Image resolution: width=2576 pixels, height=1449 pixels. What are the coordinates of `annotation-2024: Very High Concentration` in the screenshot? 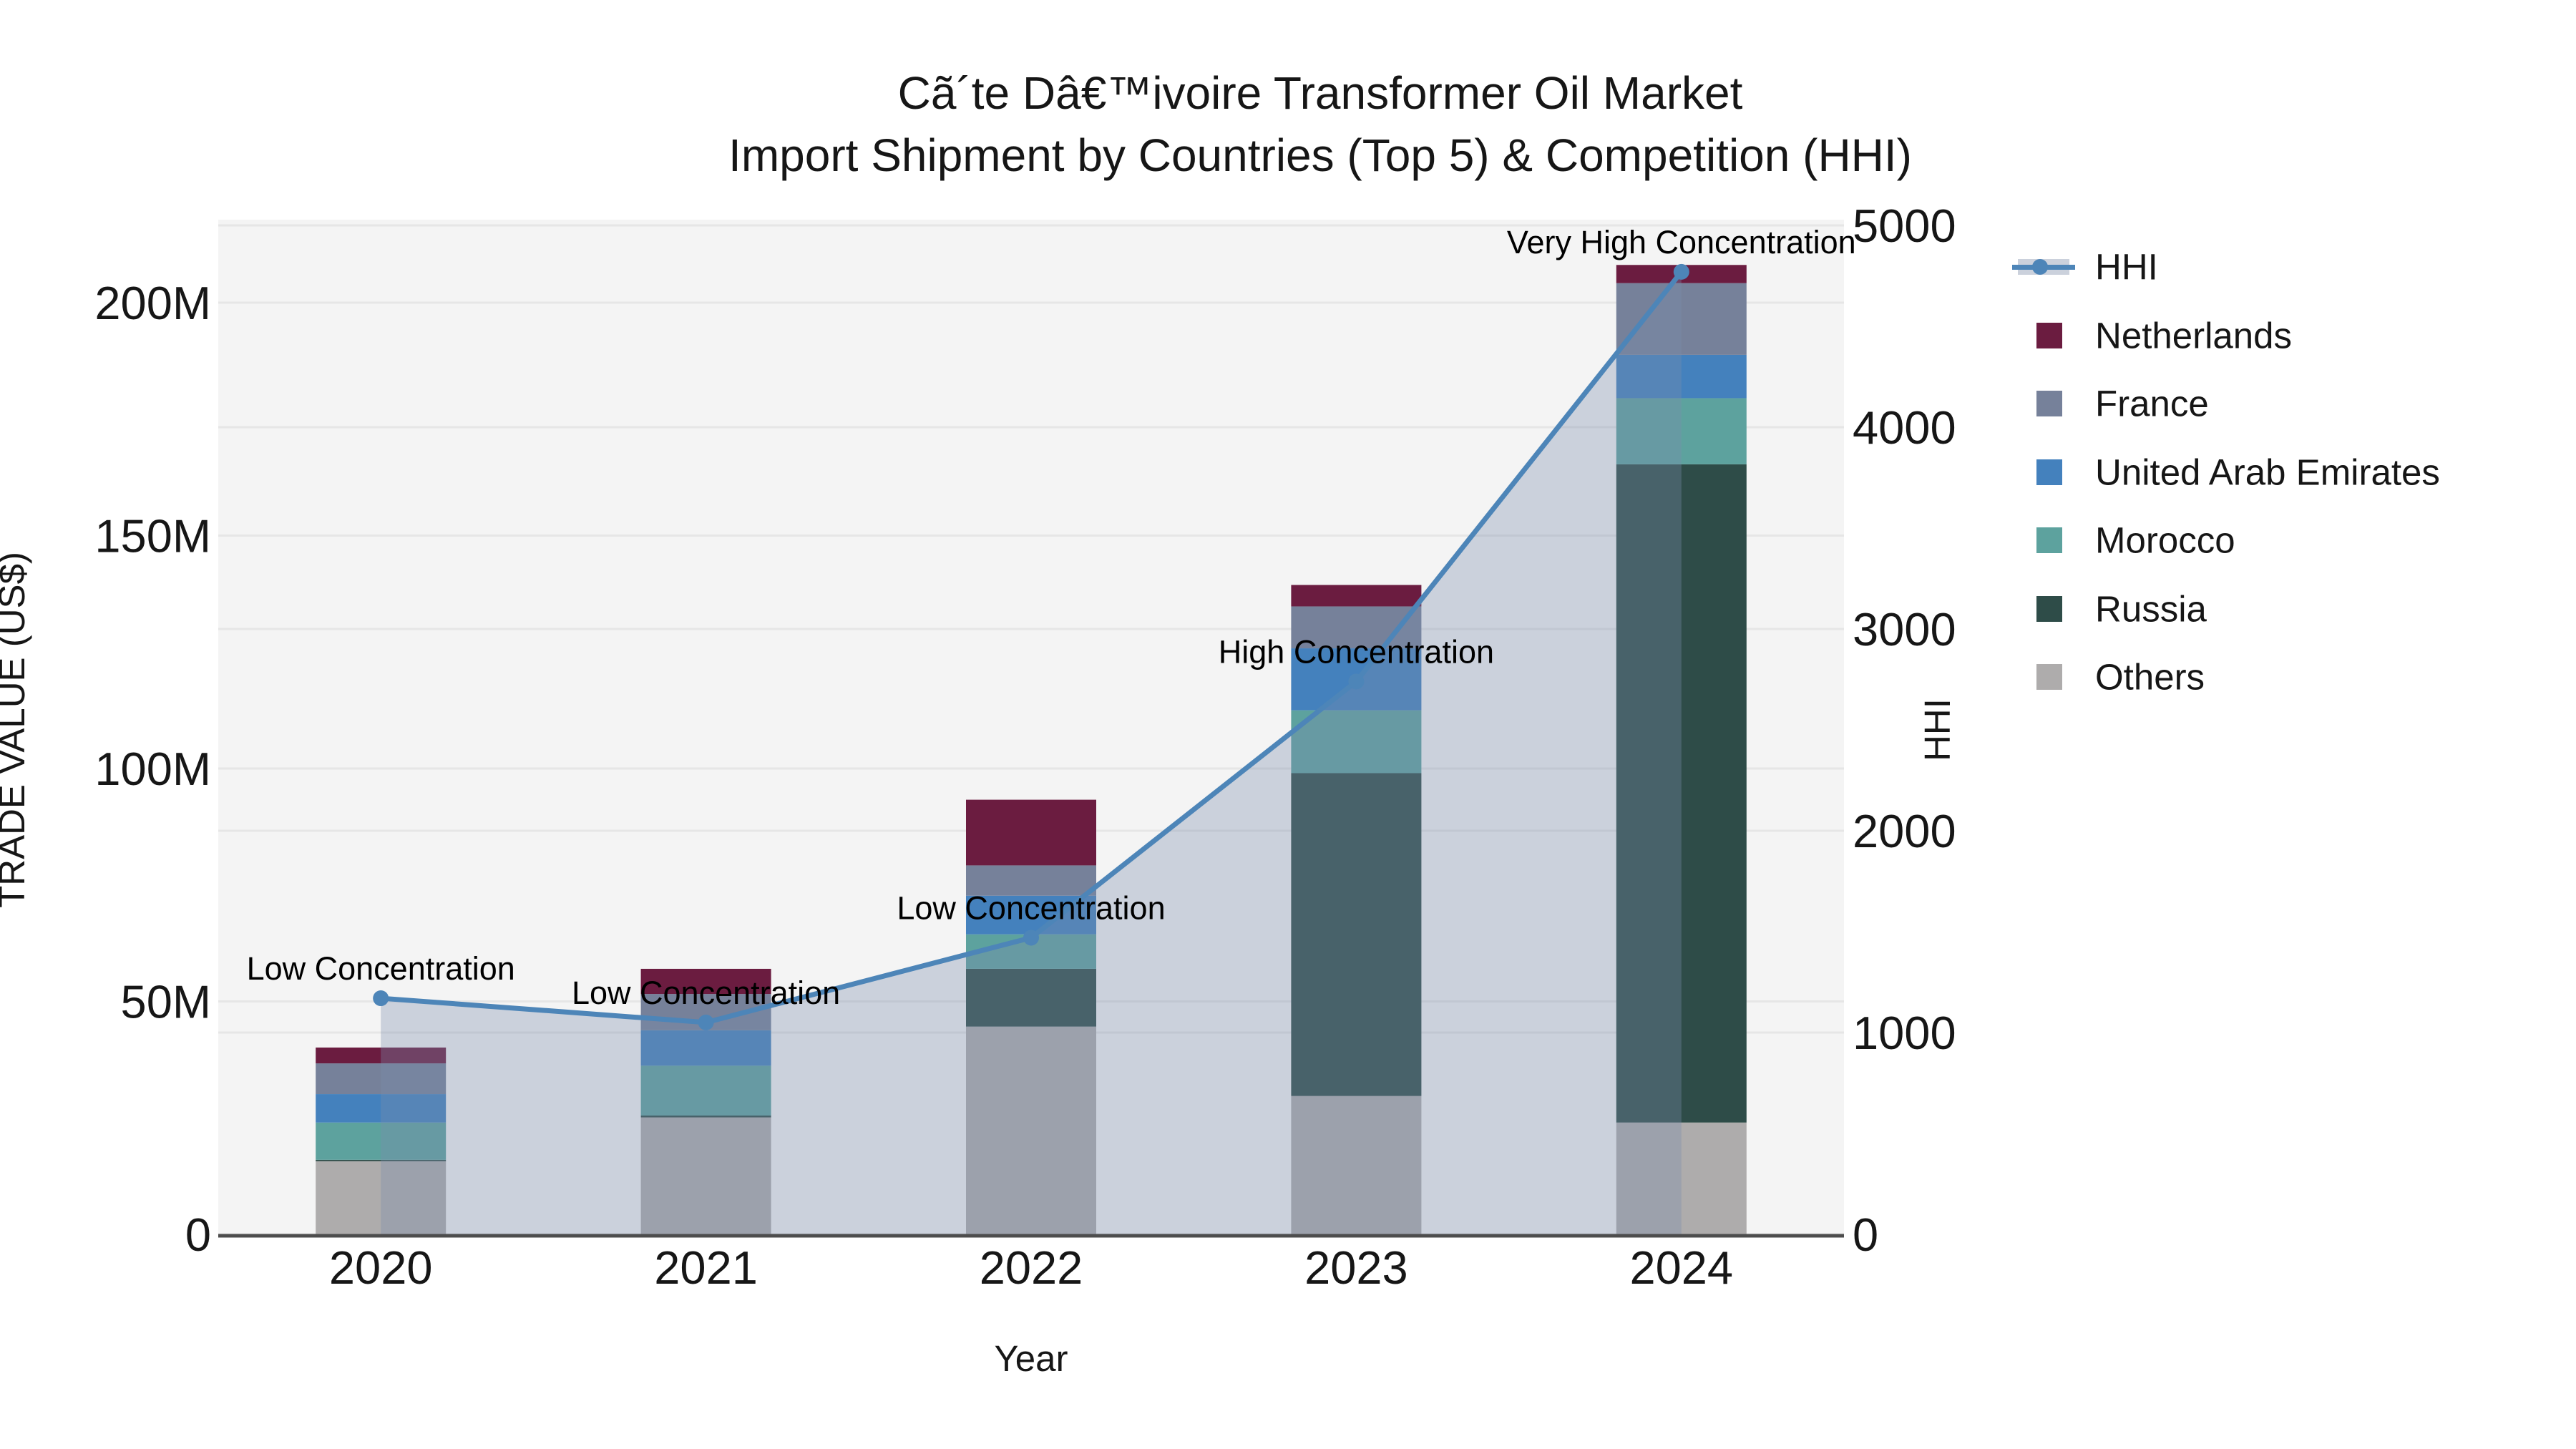 It's located at (1681, 242).